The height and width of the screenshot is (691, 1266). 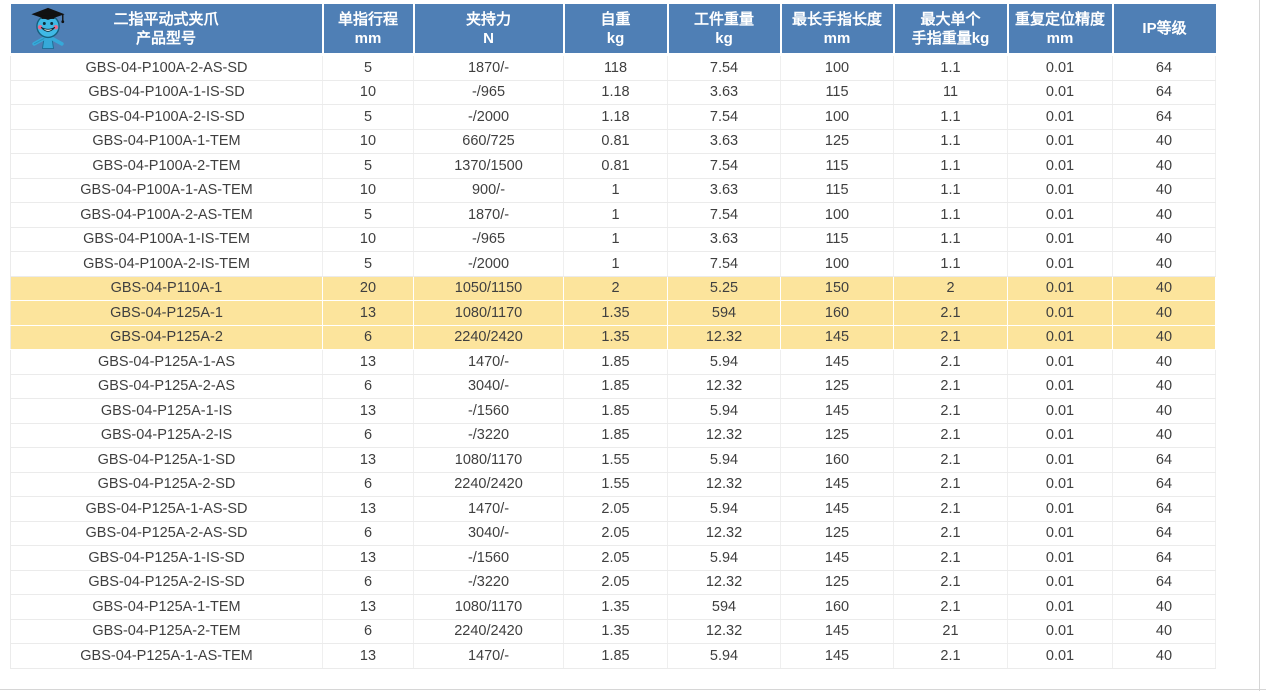 What do you see at coordinates (488, 117) in the screenshot?
I see `cell-force_n: -/2000` at bounding box center [488, 117].